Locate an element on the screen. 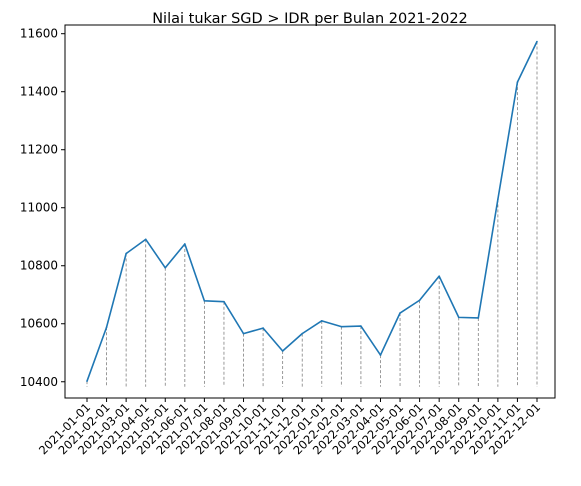 The image size is (581, 486). y-tick-label: 11200 is located at coordinates (39, 150).